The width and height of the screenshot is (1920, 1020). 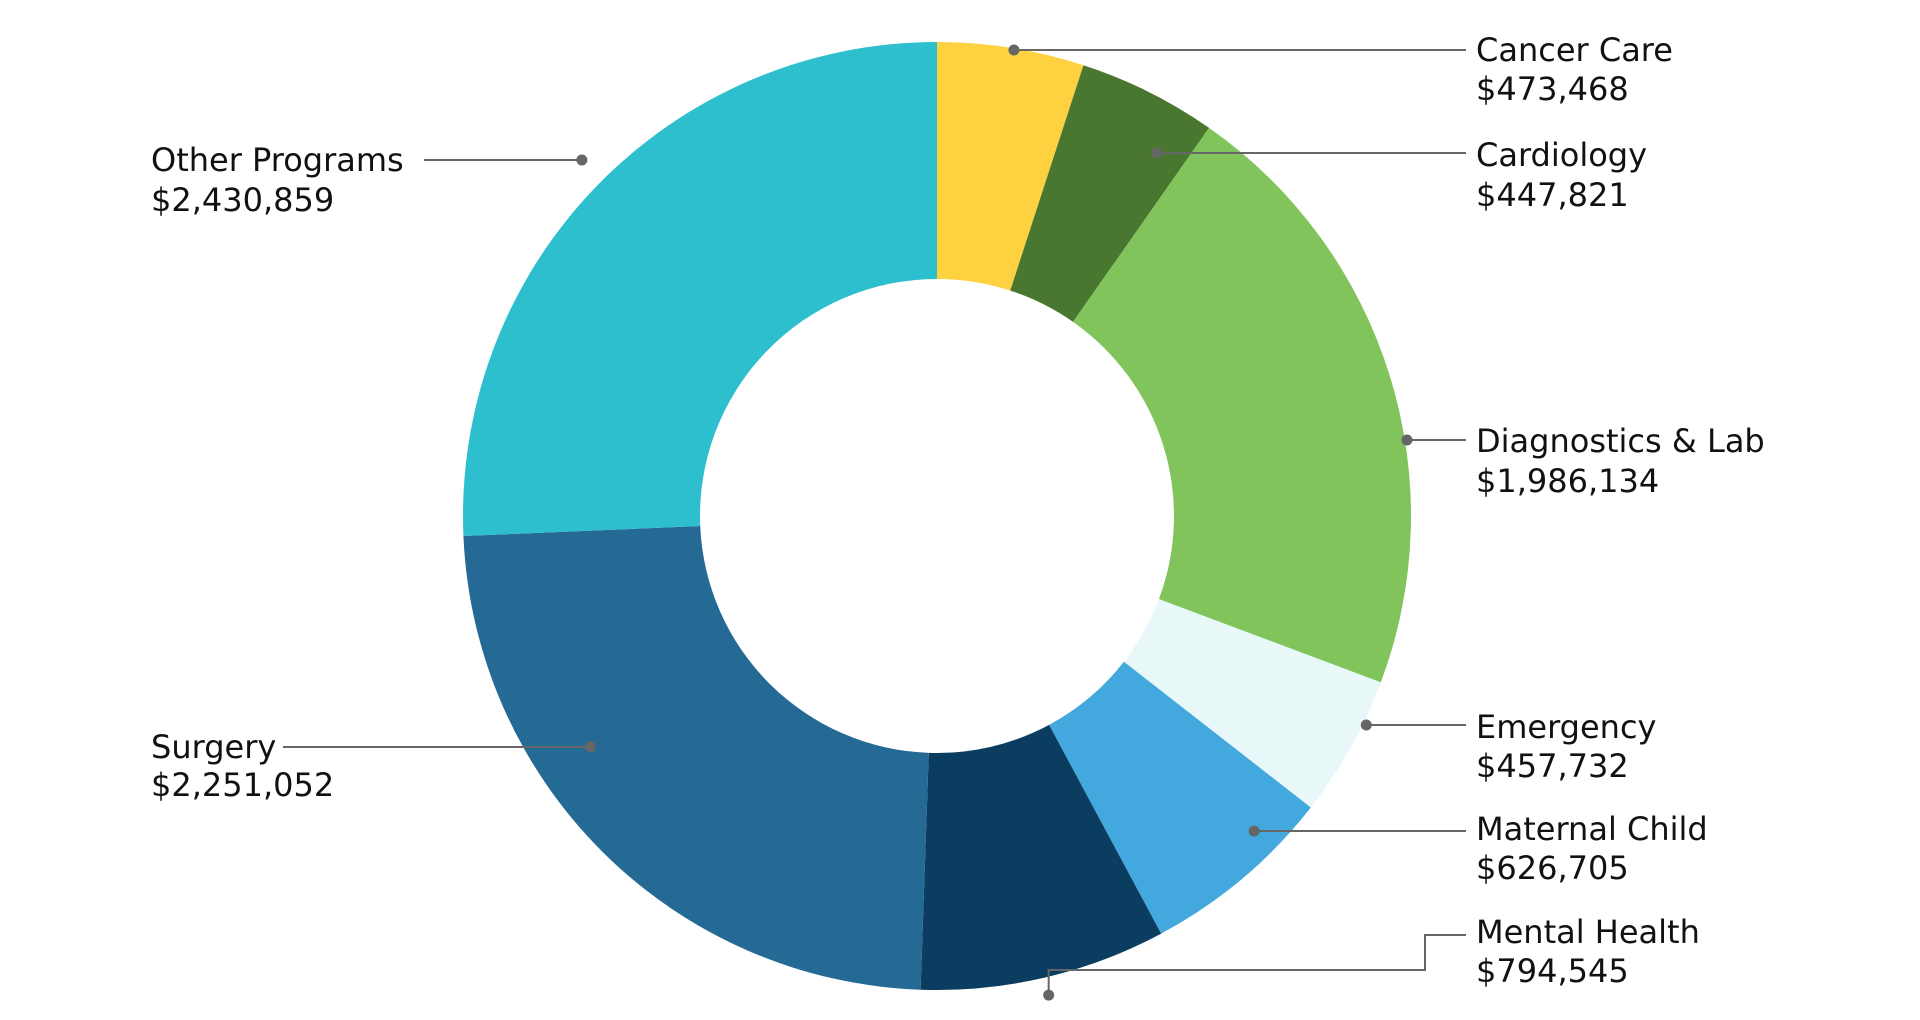 What do you see at coordinates (1552, 971) in the screenshot?
I see `value-mental-health: $794,545` at bounding box center [1552, 971].